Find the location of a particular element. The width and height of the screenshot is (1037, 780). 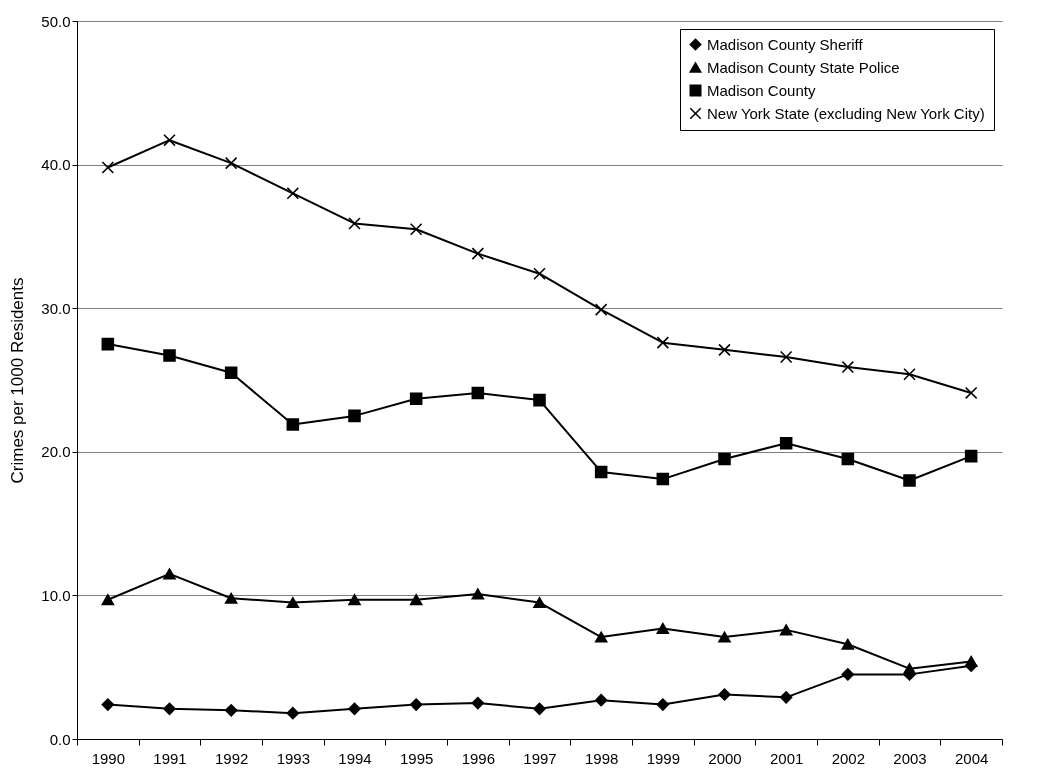

x-tick-label: 1995 is located at coordinates (416, 758).